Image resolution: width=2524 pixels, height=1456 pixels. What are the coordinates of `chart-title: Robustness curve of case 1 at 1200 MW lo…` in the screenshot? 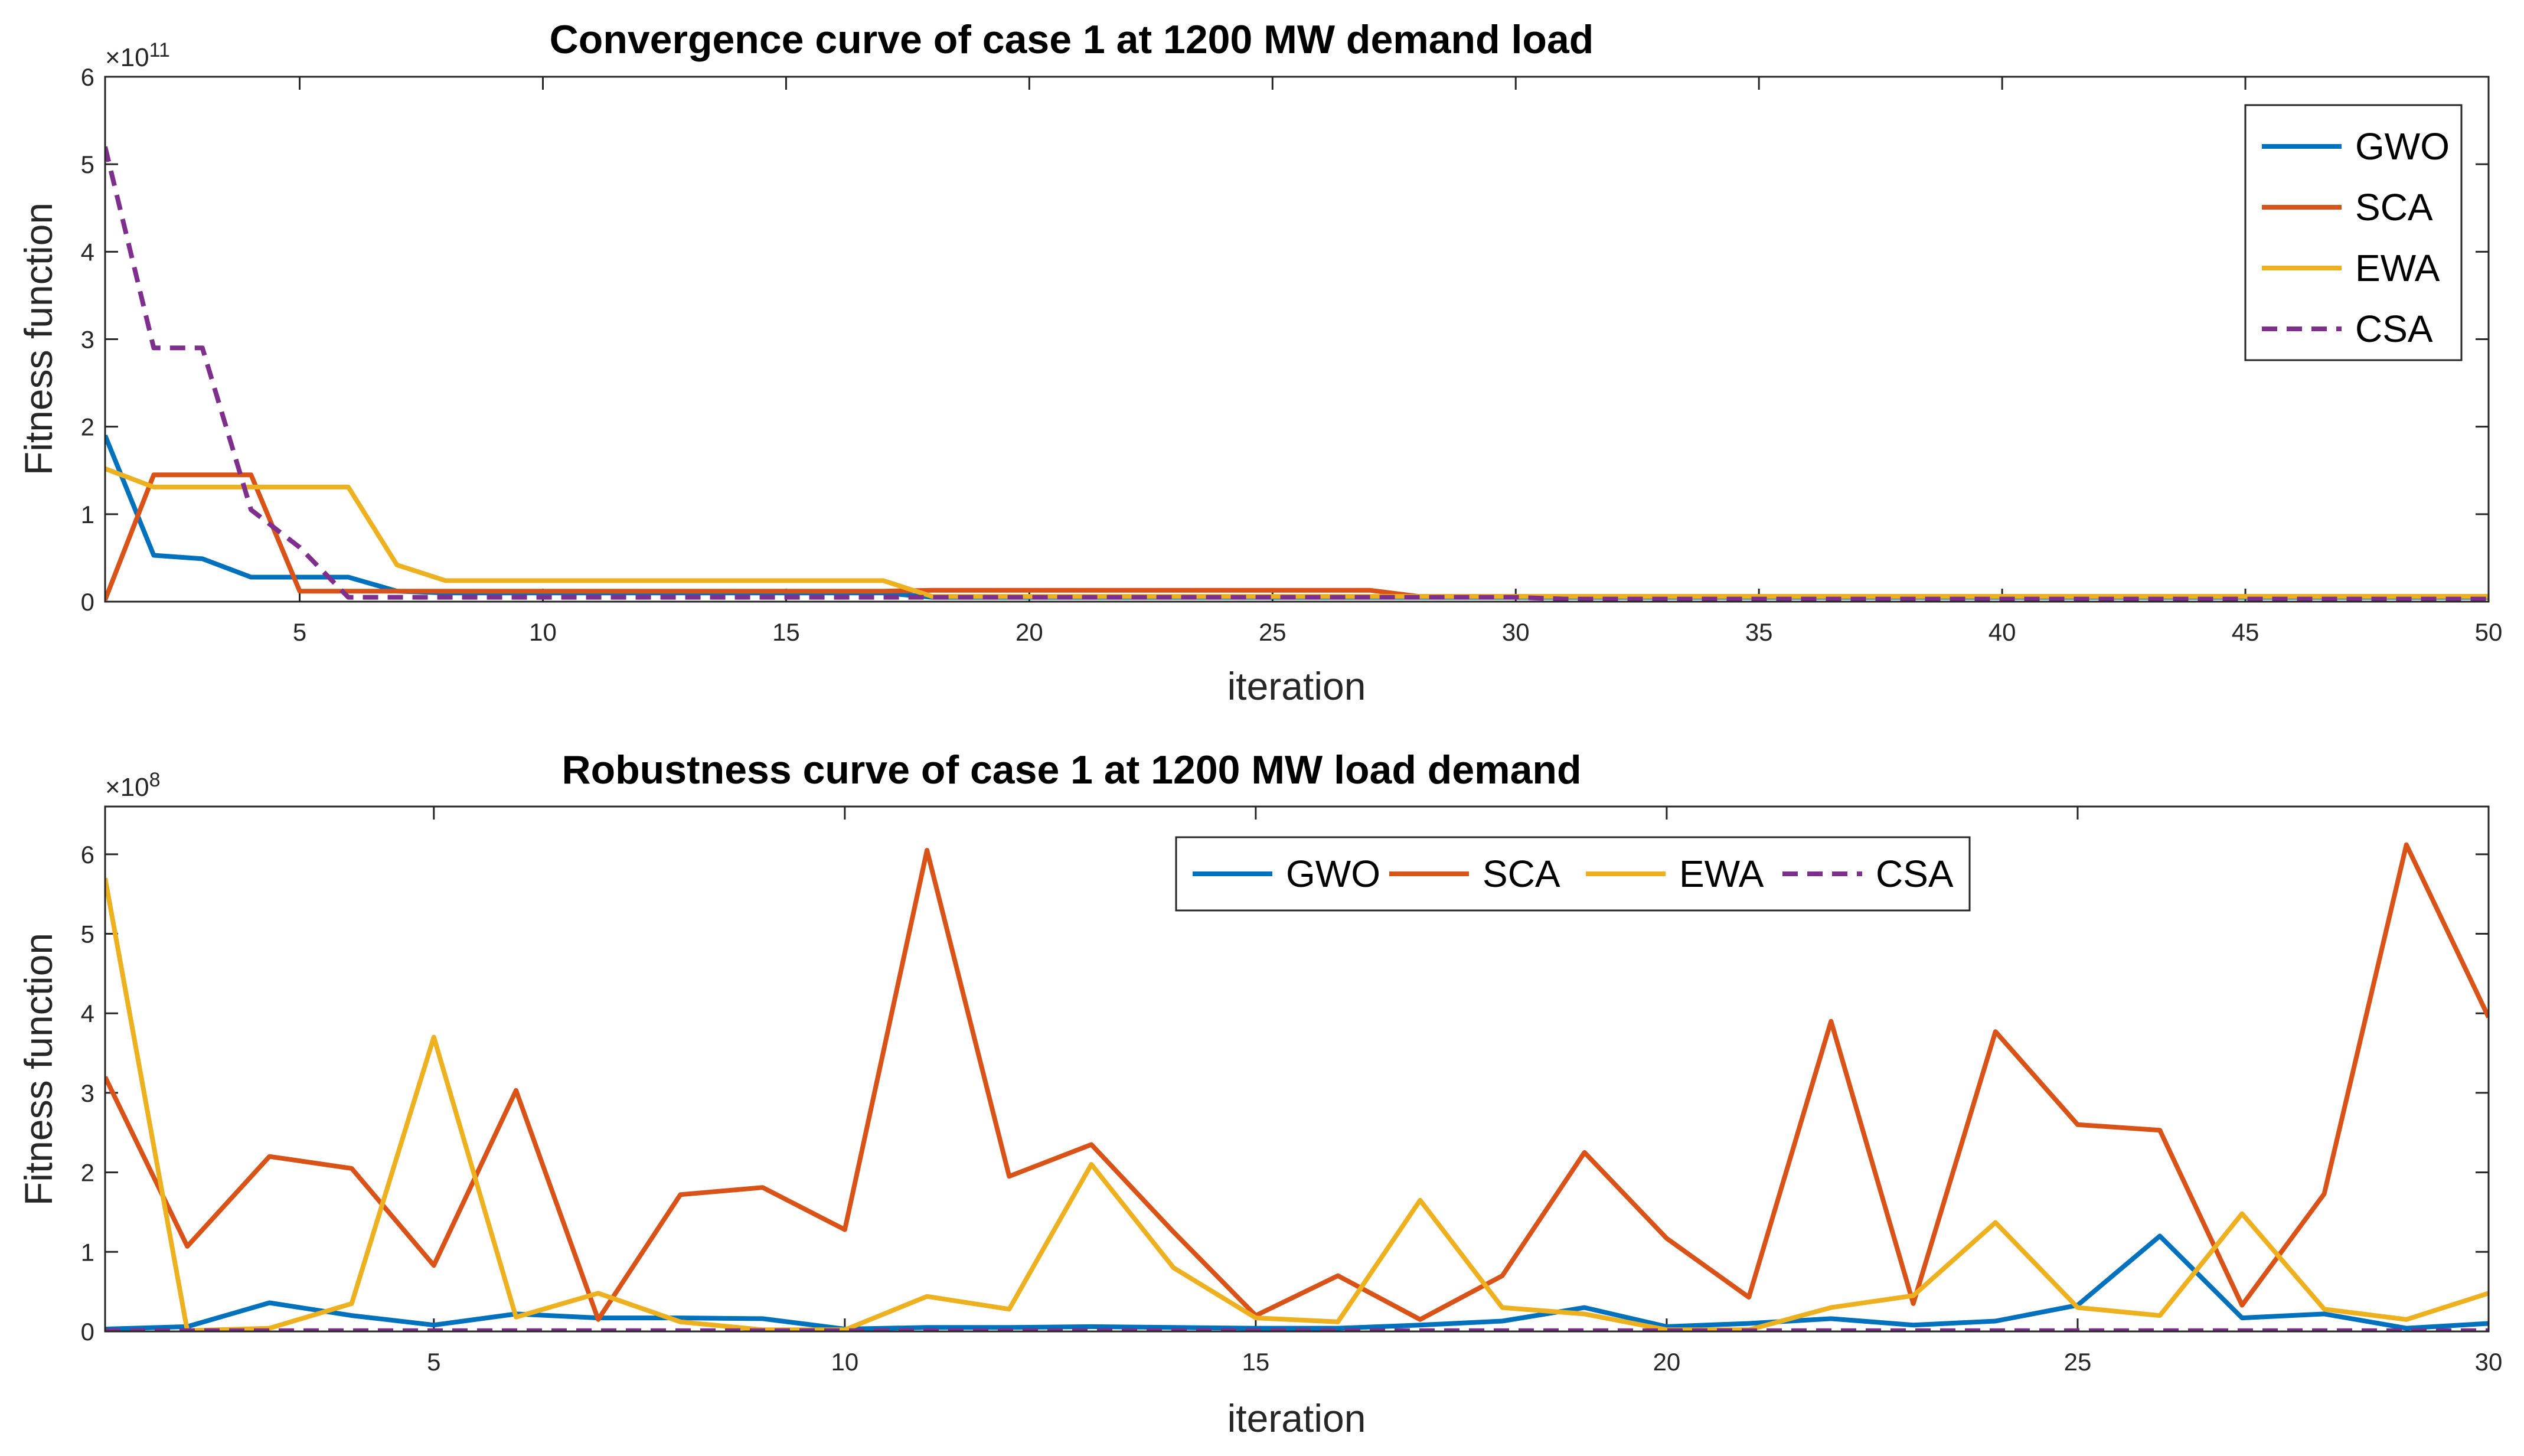 It's located at (1072, 769).